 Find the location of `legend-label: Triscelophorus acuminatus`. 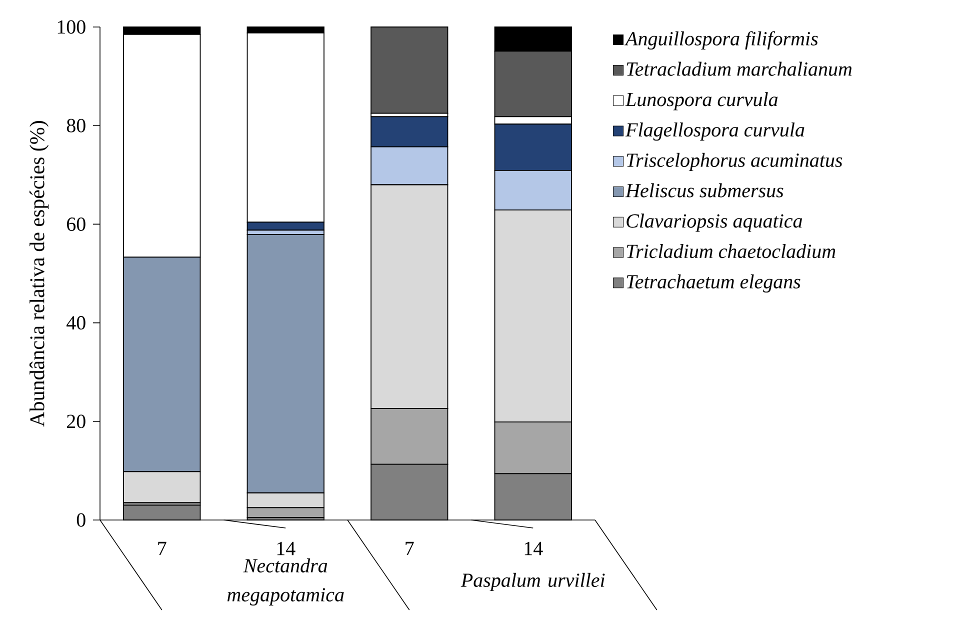

legend-label: Triscelophorus acuminatus is located at coordinates (734, 162).